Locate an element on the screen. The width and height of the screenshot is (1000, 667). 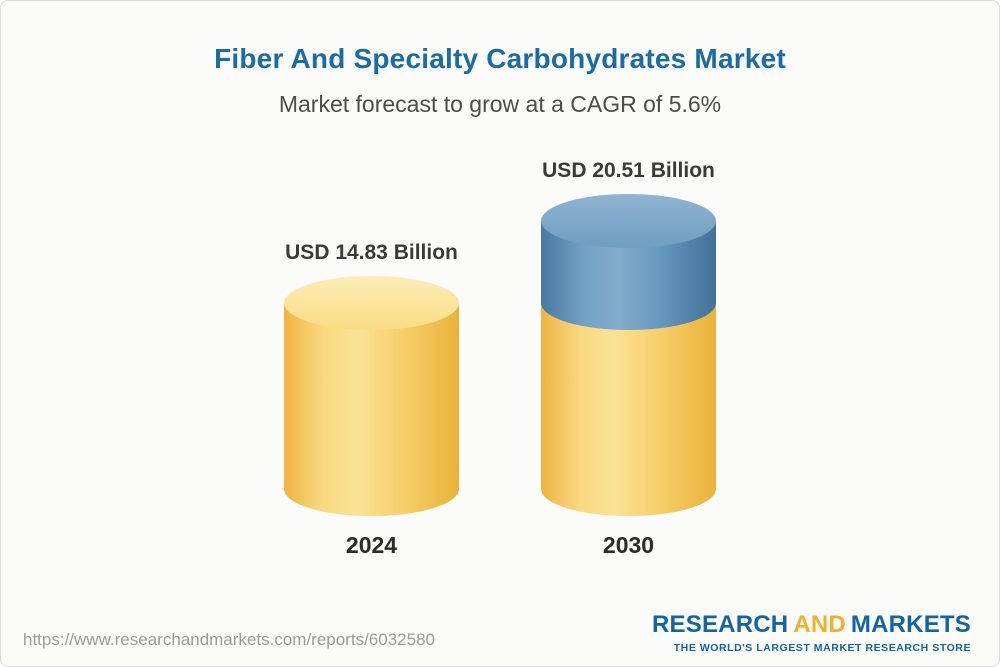
logo-word-and: AND is located at coordinates (819, 624).